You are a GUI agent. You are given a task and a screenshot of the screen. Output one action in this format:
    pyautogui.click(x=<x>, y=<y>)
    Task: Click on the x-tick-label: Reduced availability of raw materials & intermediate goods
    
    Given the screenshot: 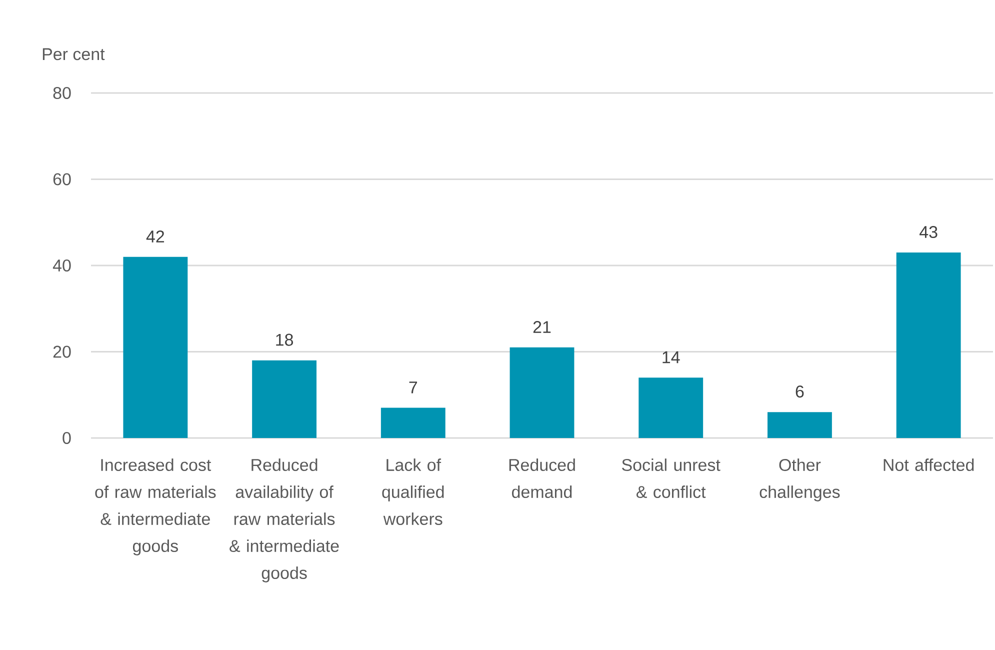 What is the action you would take?
    pyautogui.click(x=284, y=520)
    